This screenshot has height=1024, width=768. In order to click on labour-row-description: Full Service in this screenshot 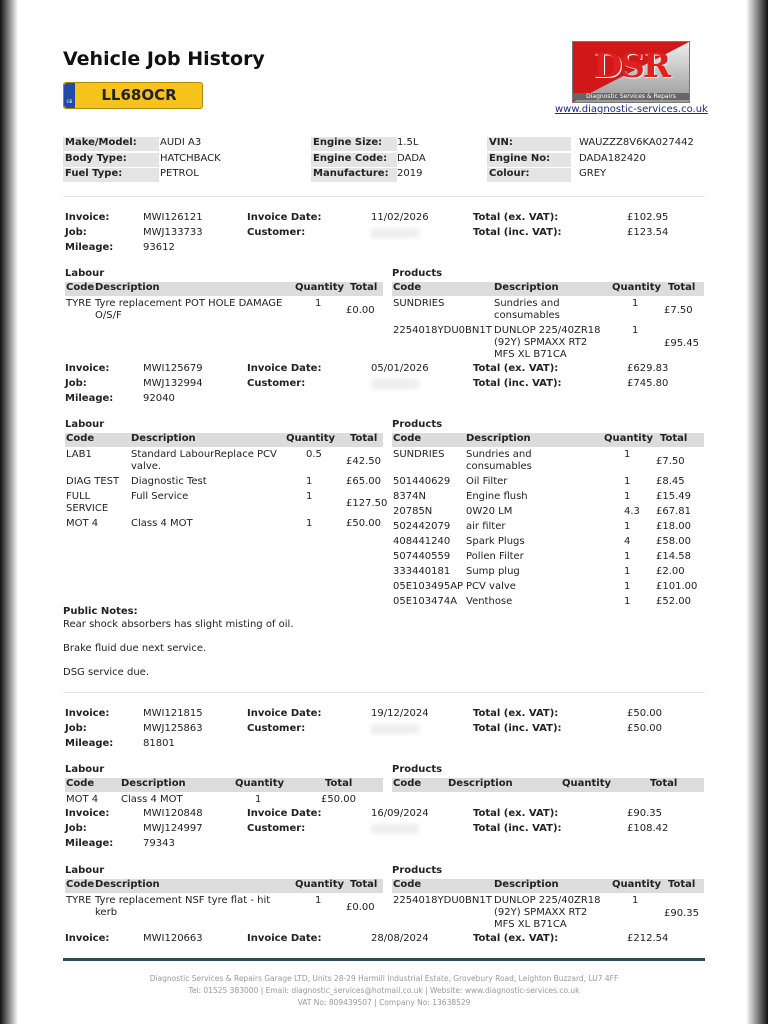, I will do `click(160, 496)`.